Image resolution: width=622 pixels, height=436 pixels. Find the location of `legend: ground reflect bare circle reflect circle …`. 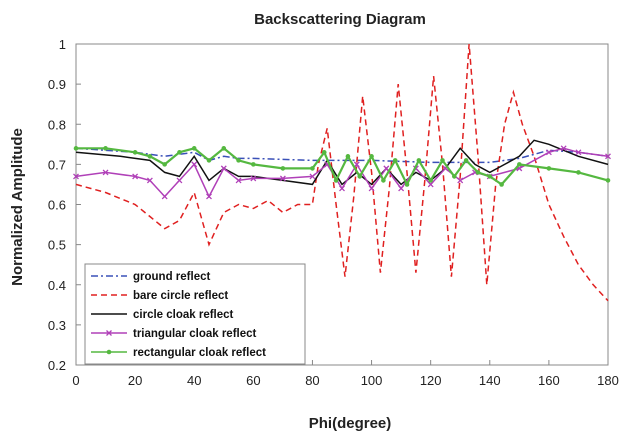

legend: ground reflect bare circle reflect circle … is located at coordinates (195, 314).